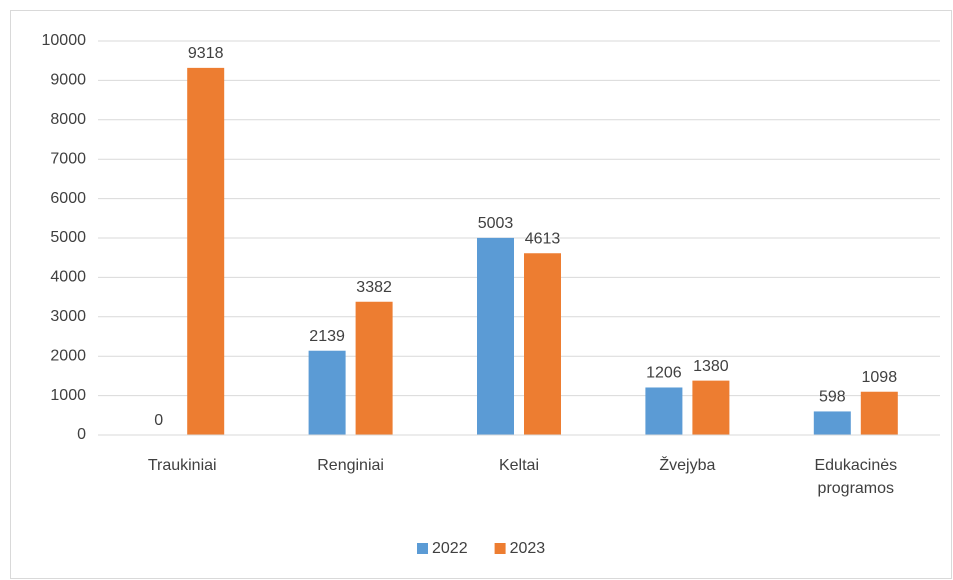  I want to click on y-tick-label: 9000, so click(68, 80).